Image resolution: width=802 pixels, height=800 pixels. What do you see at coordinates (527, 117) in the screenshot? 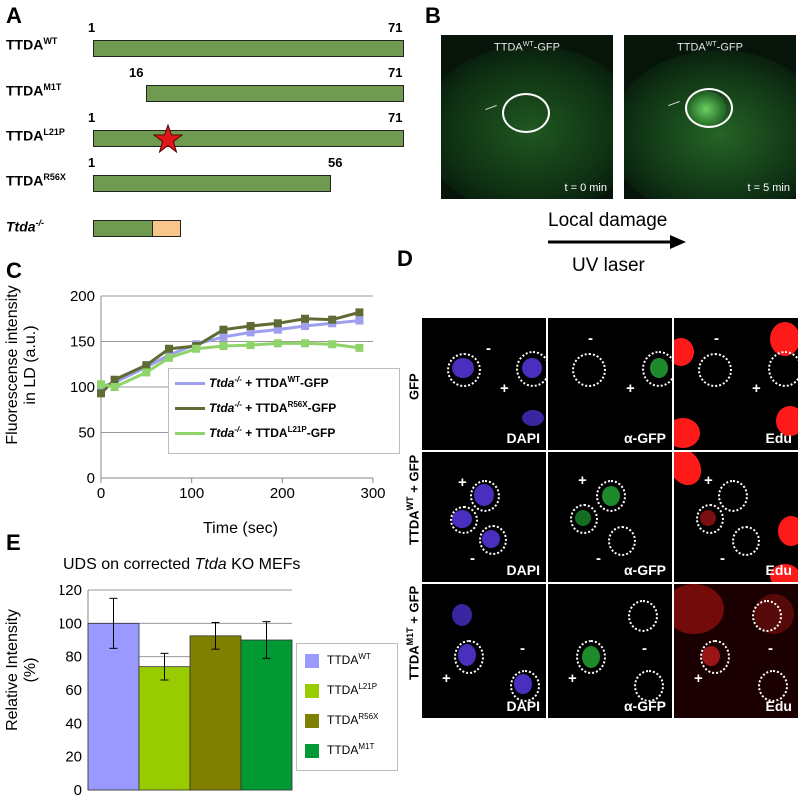
I see `micrograph-t0: TTDAWT-GFP t = 0 min` at bounding box center [527, 117].